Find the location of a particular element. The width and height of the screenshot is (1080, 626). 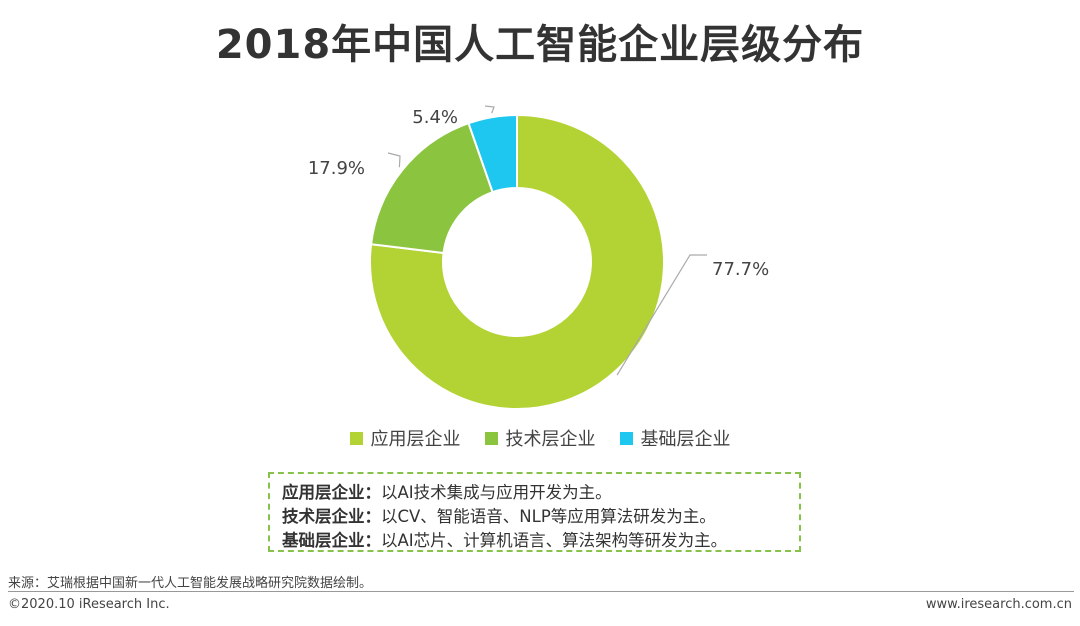

legend-swatch-technology is located at coordinates (491, 438).